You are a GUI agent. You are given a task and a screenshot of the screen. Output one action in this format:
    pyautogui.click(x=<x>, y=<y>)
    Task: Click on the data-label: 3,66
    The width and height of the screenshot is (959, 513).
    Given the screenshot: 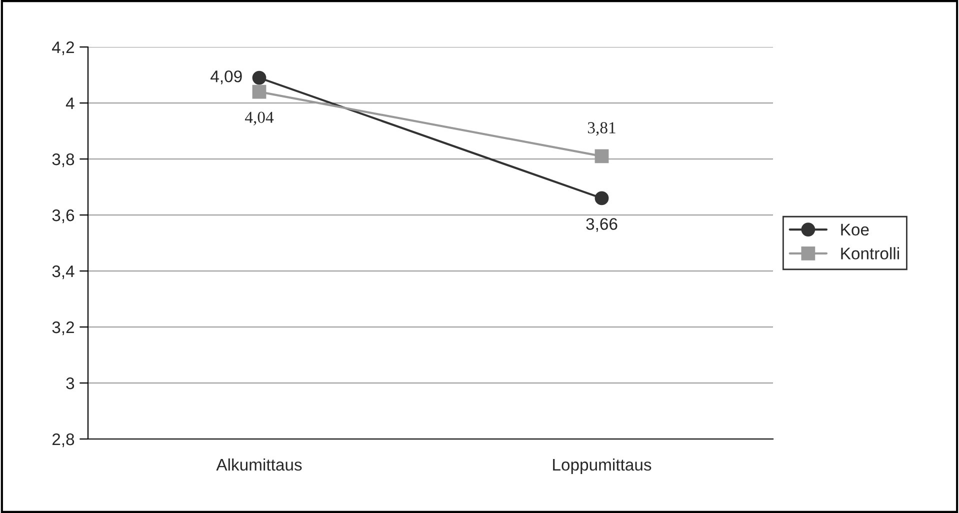 What is the action you would take?
    pyautogui.click(x=602, y=225)
    